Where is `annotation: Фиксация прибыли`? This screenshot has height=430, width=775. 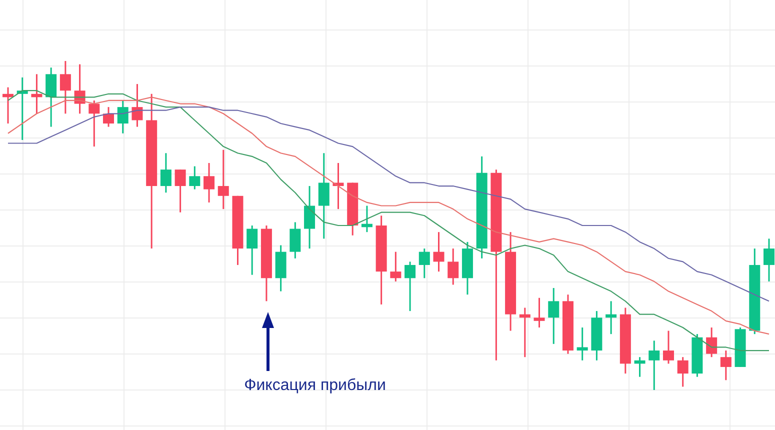
annotation: Фиксация прибыли is located at coordinates (315, 385).